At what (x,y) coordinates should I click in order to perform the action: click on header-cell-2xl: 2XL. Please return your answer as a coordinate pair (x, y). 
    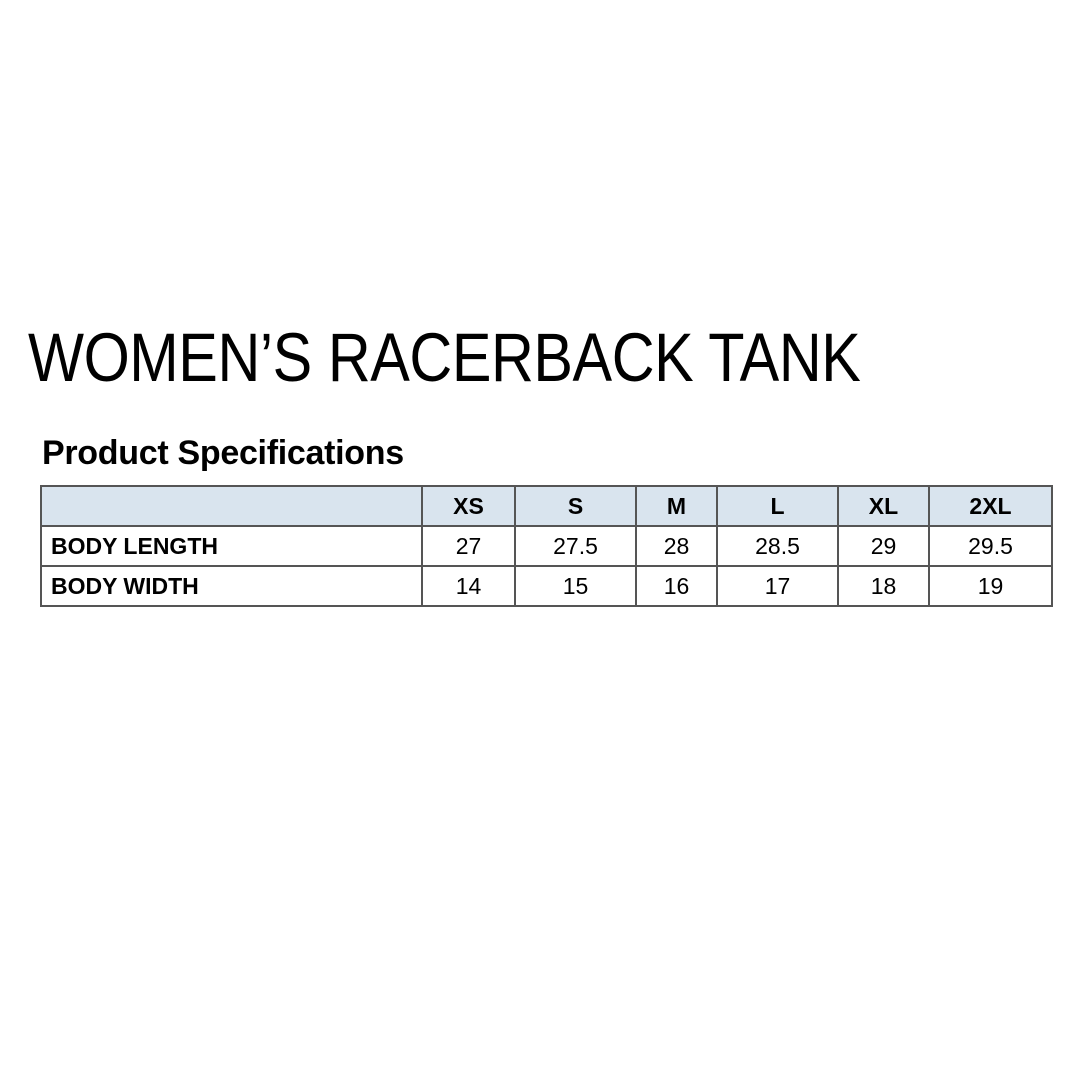
    Looking at the image, I should click on (990, 506).